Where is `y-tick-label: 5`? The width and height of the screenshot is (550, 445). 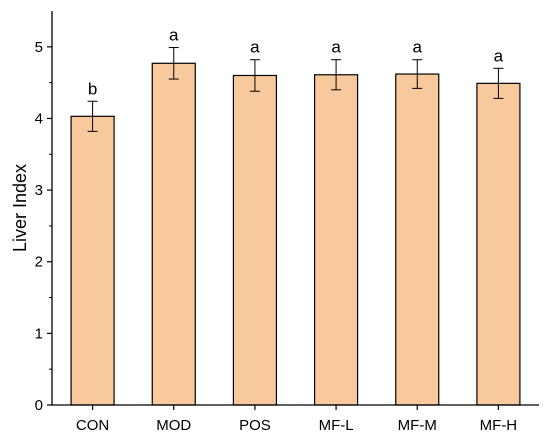
y-tick-label: 5 is located at coordinates (39, 47).